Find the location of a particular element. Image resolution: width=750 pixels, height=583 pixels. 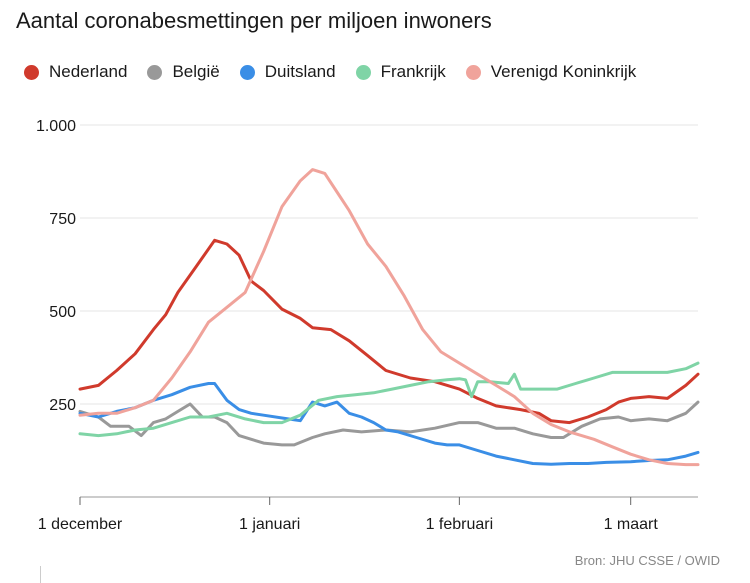

y-tick-label: 1.000 is located at coordinates (56, 126).